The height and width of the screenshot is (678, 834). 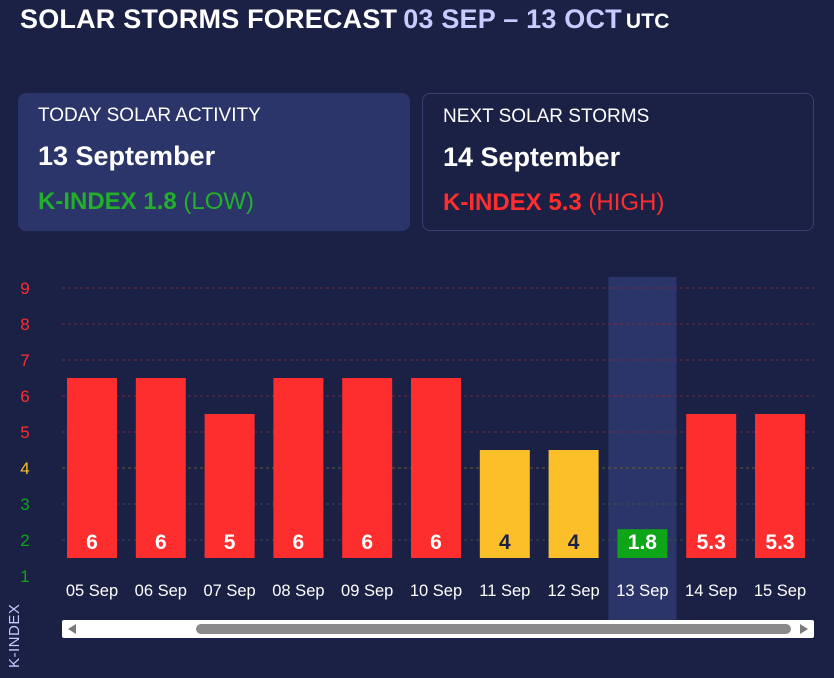 What do you see at coordinates (24, 432) in the screenshot?
I see `y-tick-label: 5` at bounding box center [24, 432].